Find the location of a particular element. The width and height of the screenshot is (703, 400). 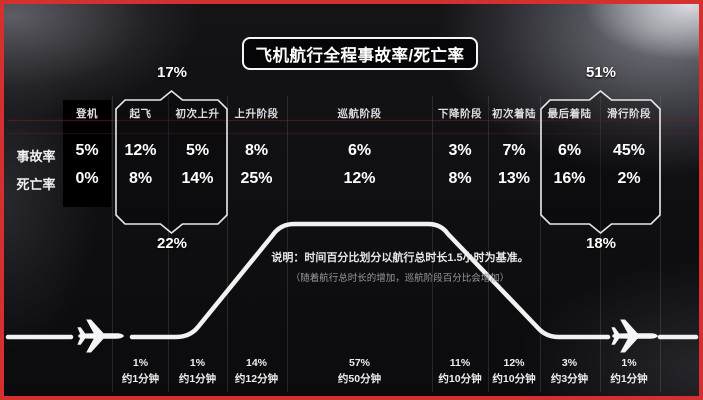

column-taxi-phase: 滑行阶段 45% 2% 1% 约1分钟 is located at coordinates (629, 246).